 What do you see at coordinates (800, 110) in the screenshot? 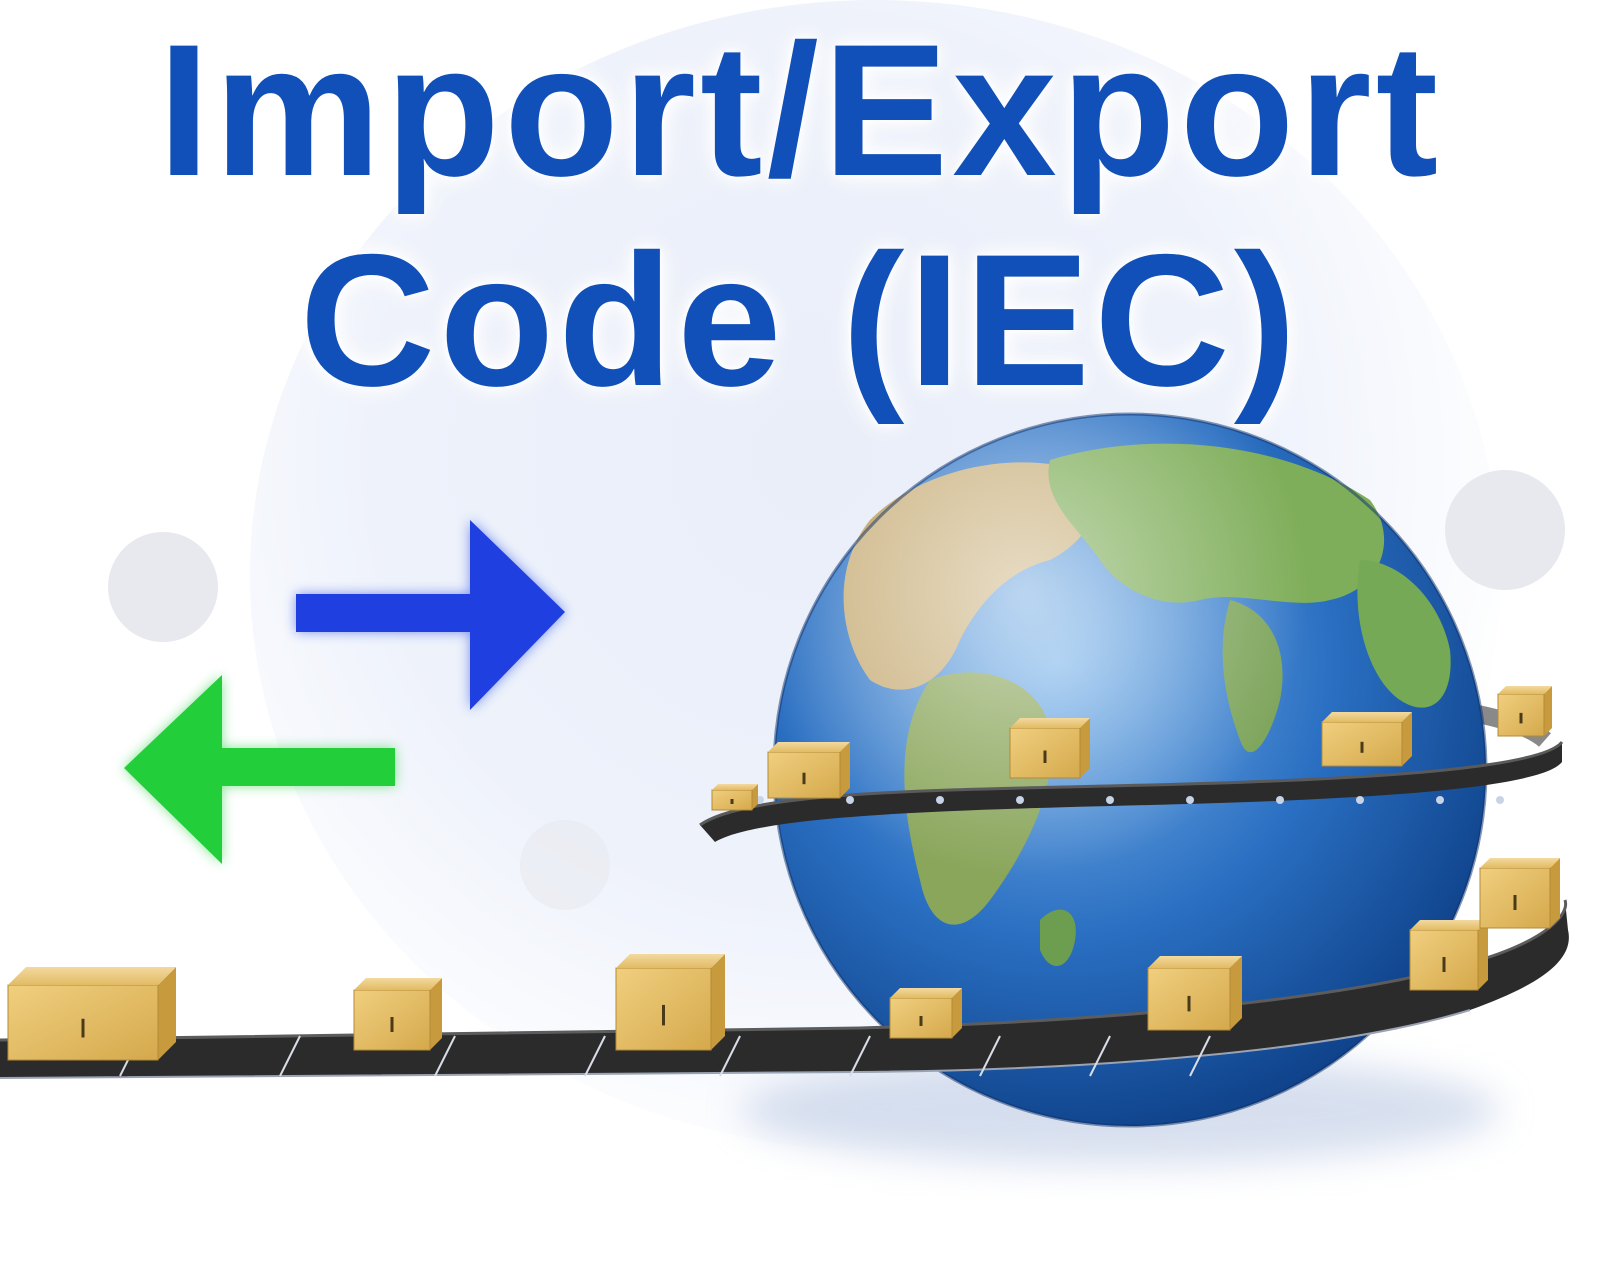
I see `page-title-line-1: Import/Export` at bounding box center [800, 110].